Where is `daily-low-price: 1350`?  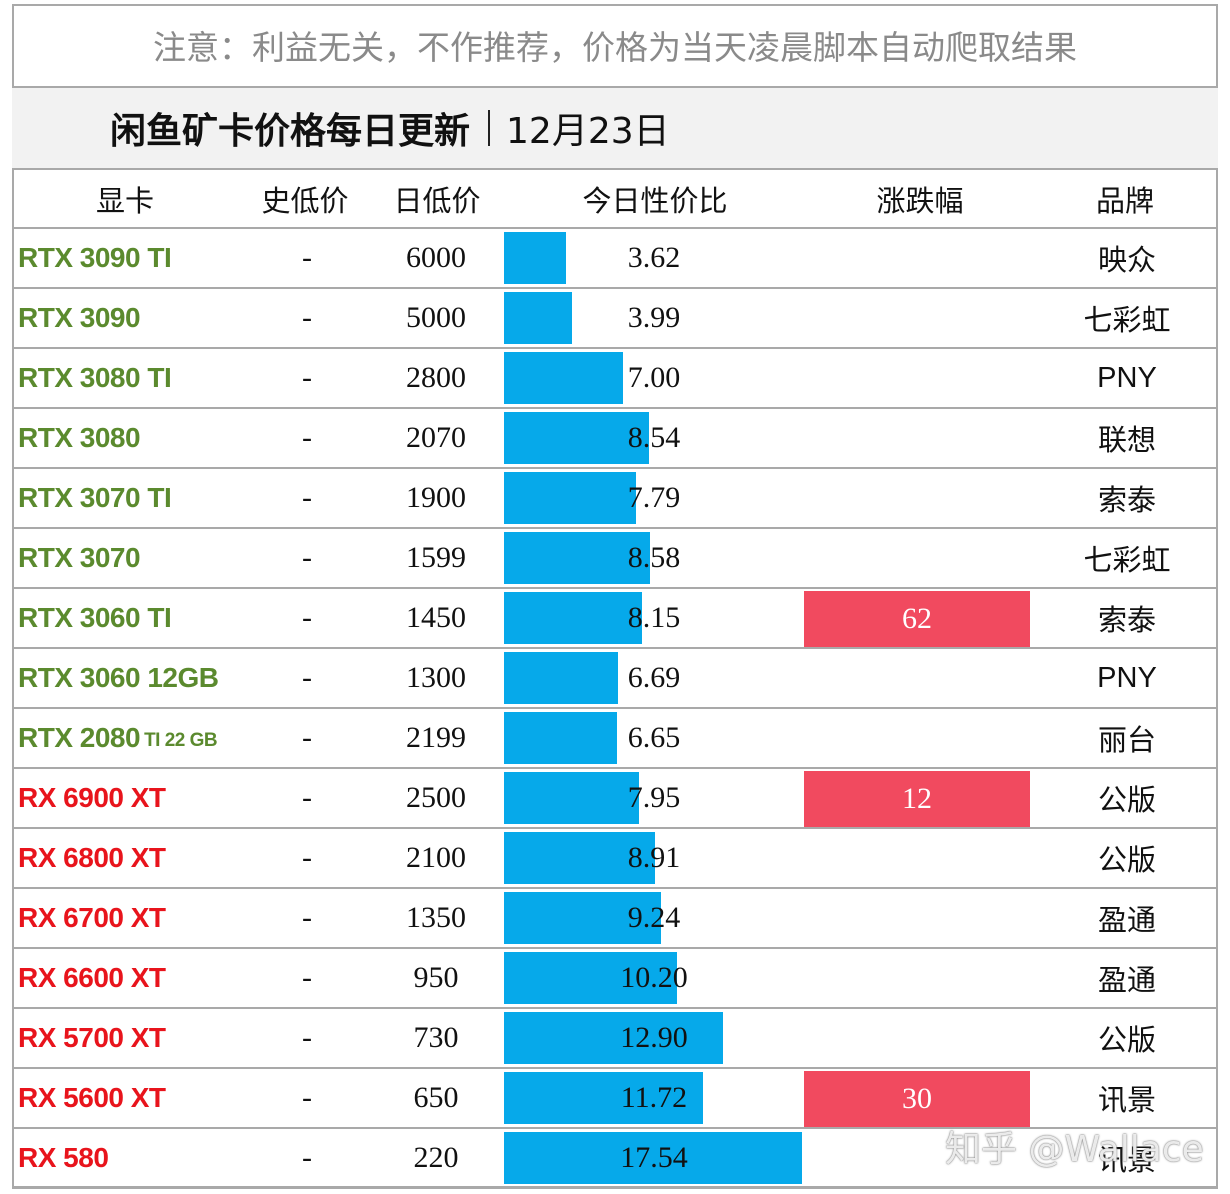 daily-low-price: 1350 is located at coordinates (436, 917).